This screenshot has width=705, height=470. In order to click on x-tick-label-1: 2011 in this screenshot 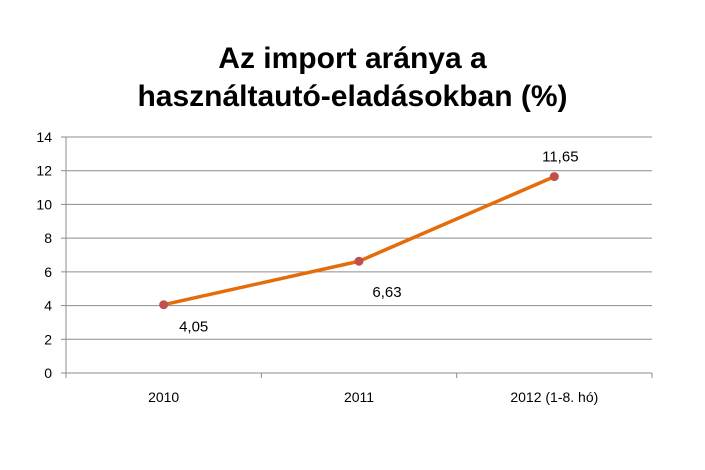, I will do `click(359, 397)`.